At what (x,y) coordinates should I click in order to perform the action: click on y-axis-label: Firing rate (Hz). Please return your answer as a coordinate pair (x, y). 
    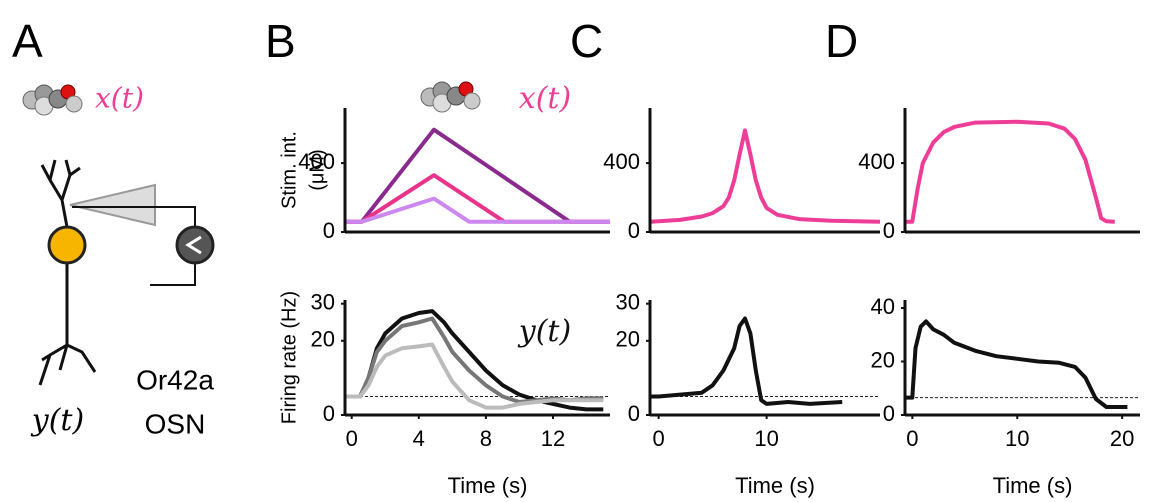
    Looking at the image, I should click on (289, 357).